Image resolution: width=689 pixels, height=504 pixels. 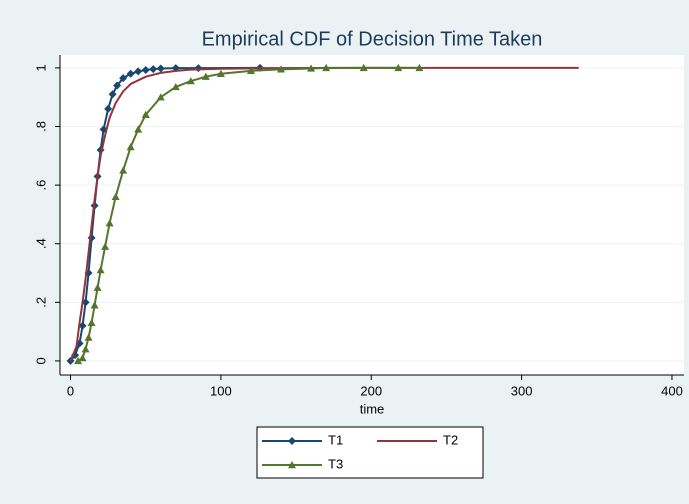 What do you see at coordinates (450, 439) in the screenshot?
I see `legend-label: T2` at bounding box center [450, 439].